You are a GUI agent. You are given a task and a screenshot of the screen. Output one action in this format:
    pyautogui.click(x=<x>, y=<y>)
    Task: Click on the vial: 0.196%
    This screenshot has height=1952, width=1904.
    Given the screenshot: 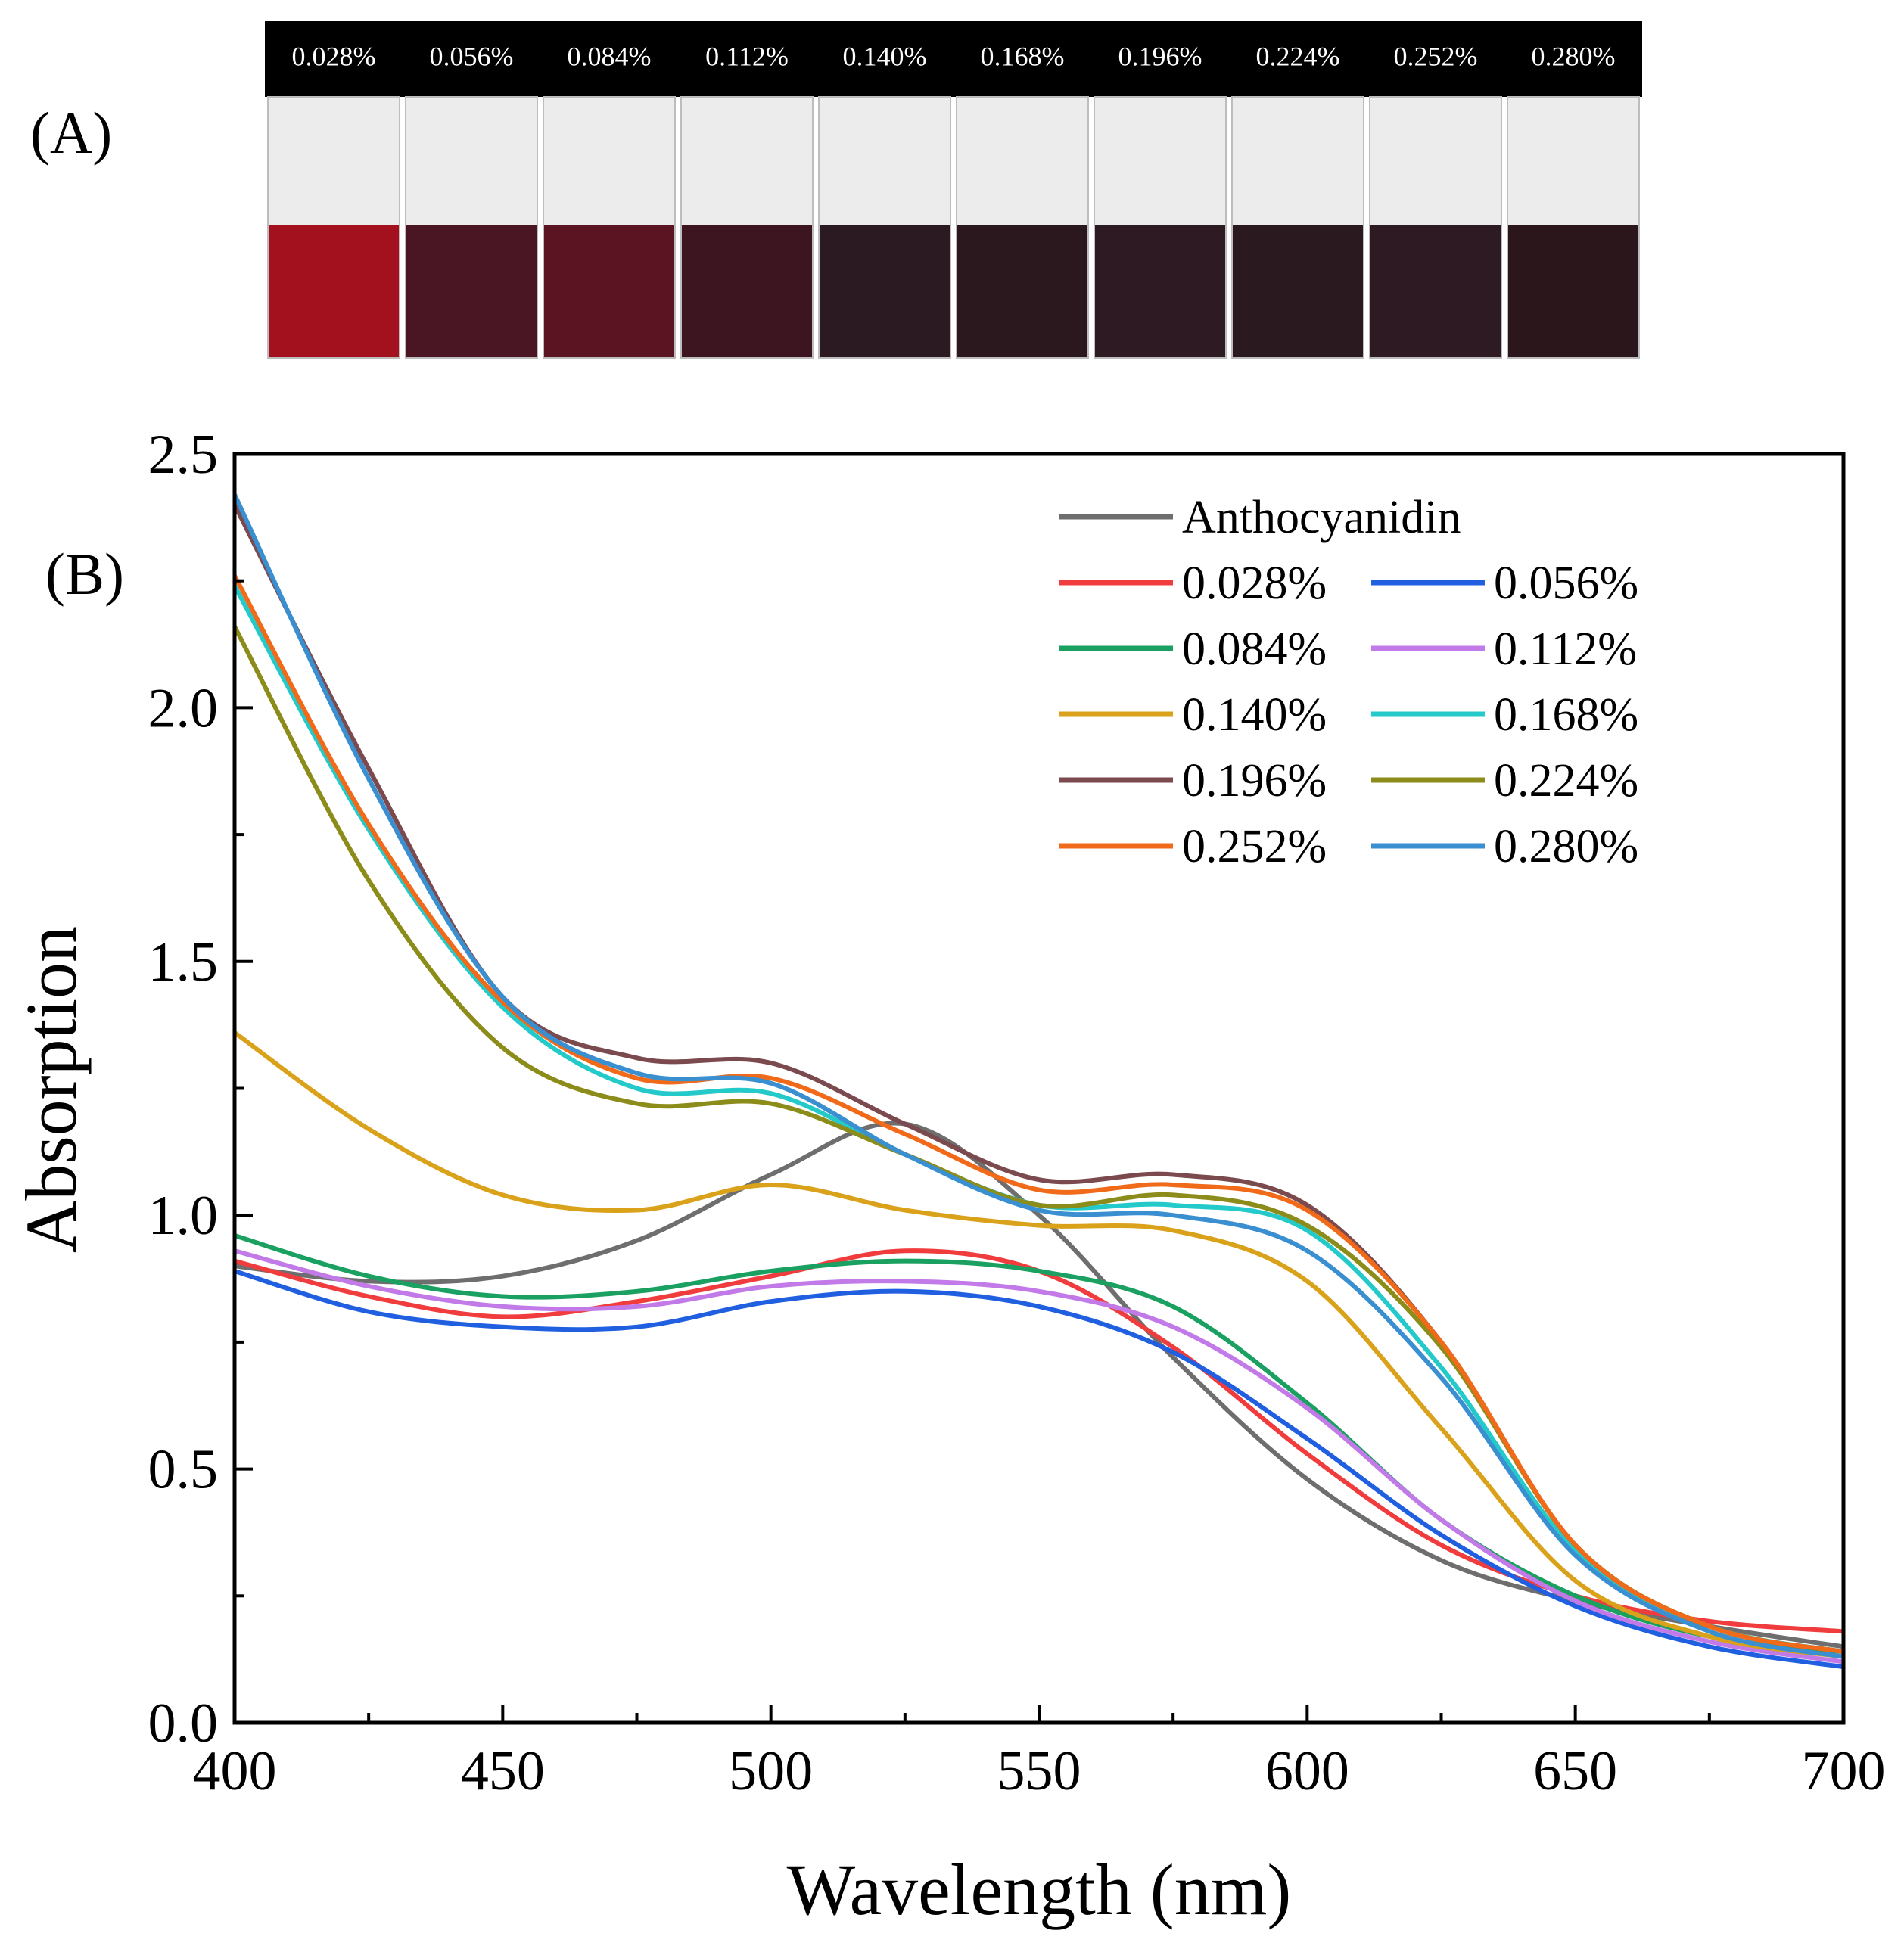 What is the action you would take?
    pyautogui.click(x=1160, y=200)
    